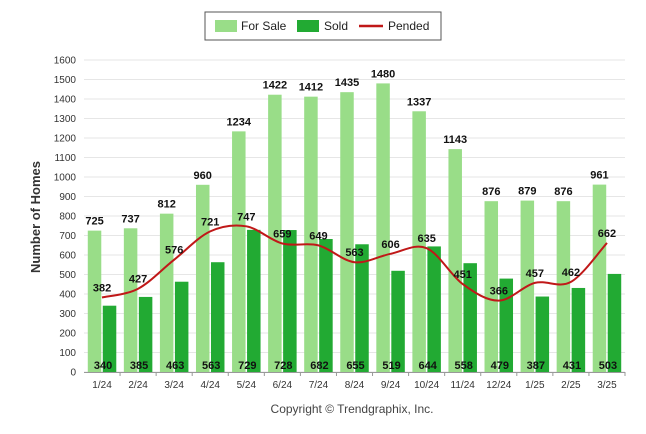 The width and height of the screenshot is (646, 434). Describe the element at coordinates (67, 334) in the screenshot. I see `y-tick-label: 200` at that location.